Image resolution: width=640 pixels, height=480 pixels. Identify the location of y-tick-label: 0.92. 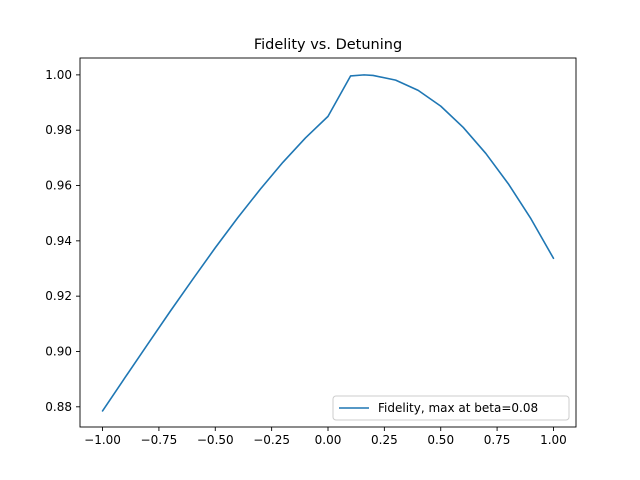
(58, 296).